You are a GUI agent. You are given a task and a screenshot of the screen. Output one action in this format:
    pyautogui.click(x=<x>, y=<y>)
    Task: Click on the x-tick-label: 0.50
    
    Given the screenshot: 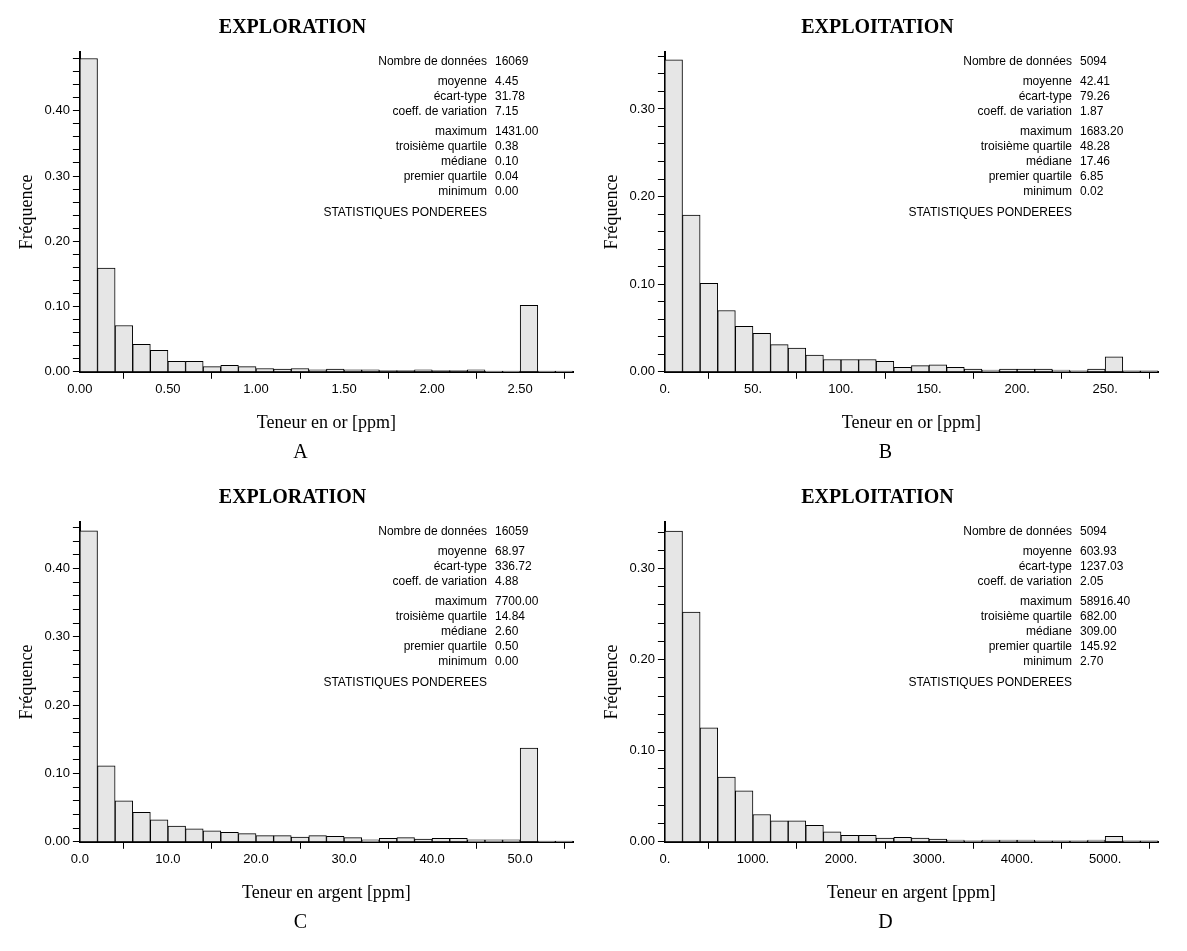 What is the action you would take?
    pyautogui.click(x=168, y=389)
    